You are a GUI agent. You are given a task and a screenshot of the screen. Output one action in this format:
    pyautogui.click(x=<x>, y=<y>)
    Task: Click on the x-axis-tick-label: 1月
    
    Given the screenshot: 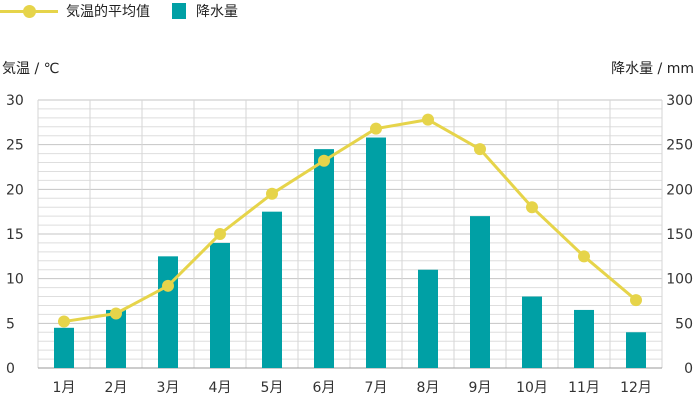 What is the action you would take?
    pyautogui.click(x=64, y=388)
    